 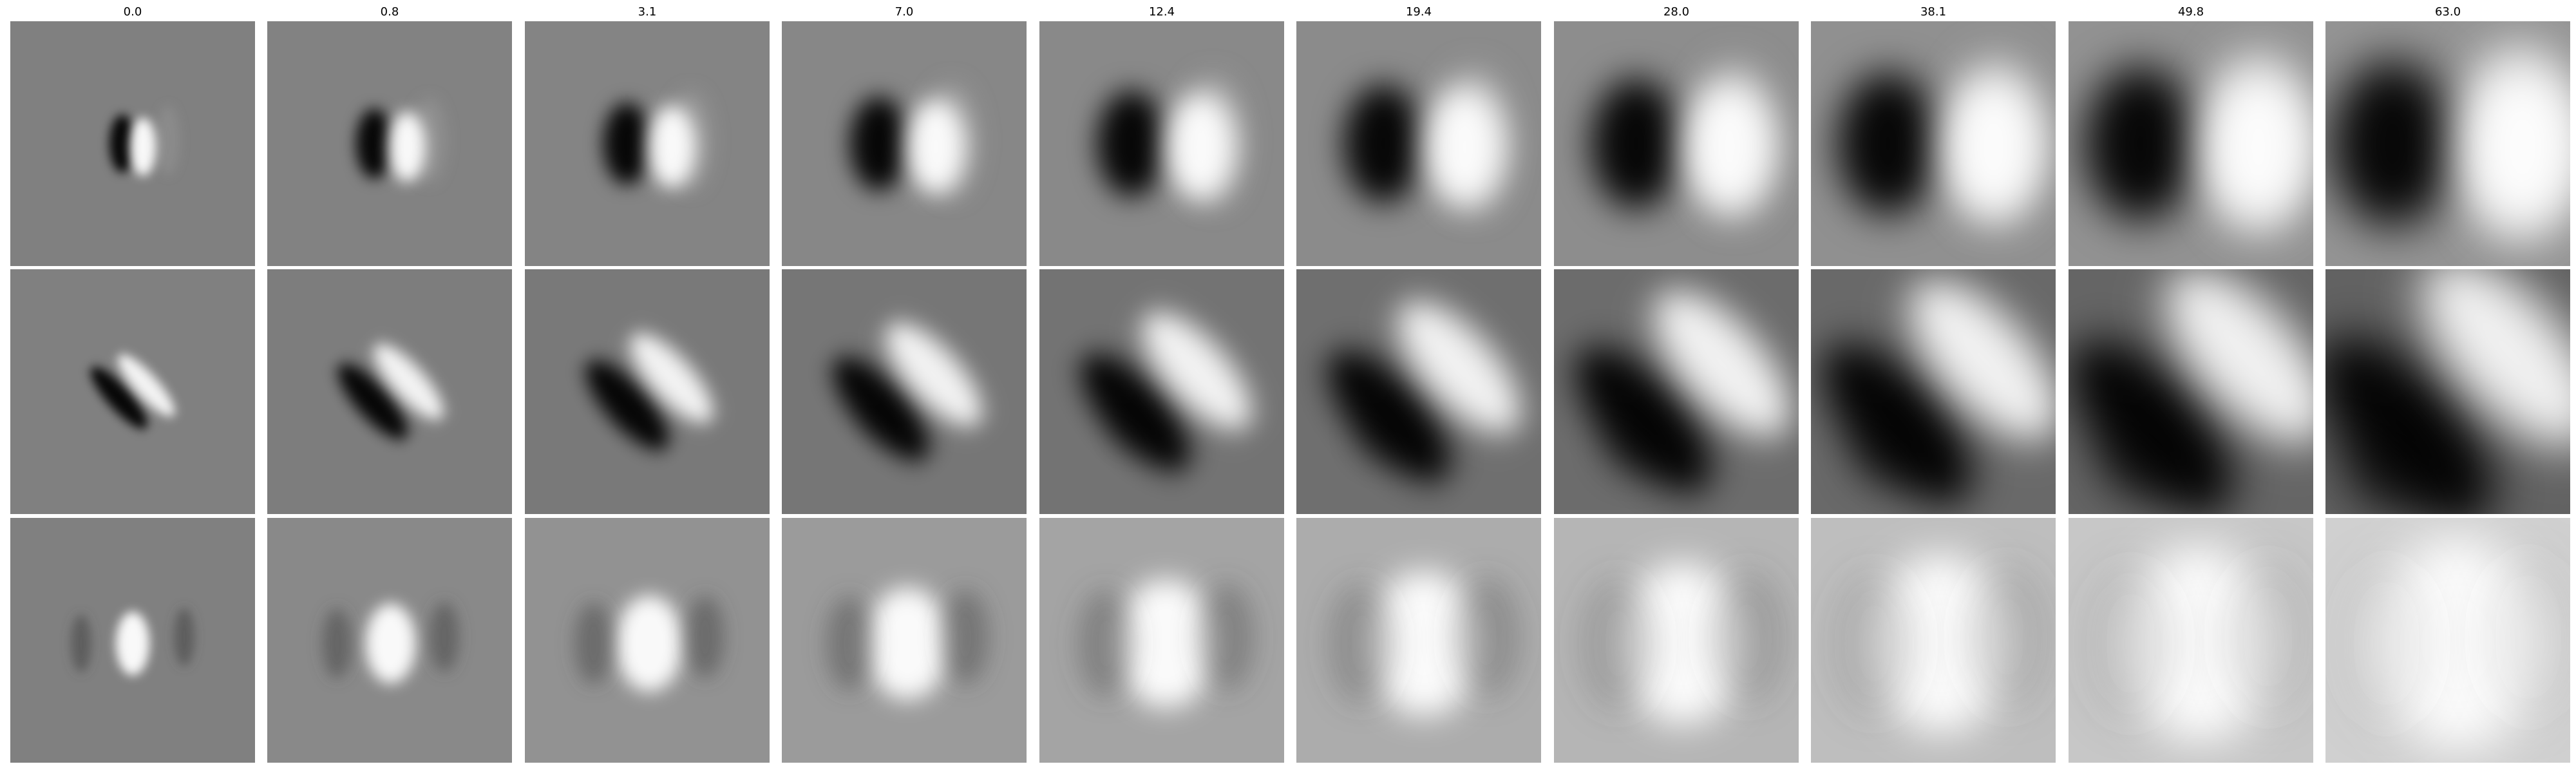 What do you see at coordinates (132, 12) in the screenshot?
I see `column-title: 0.0` at bounding box center [132, 12].